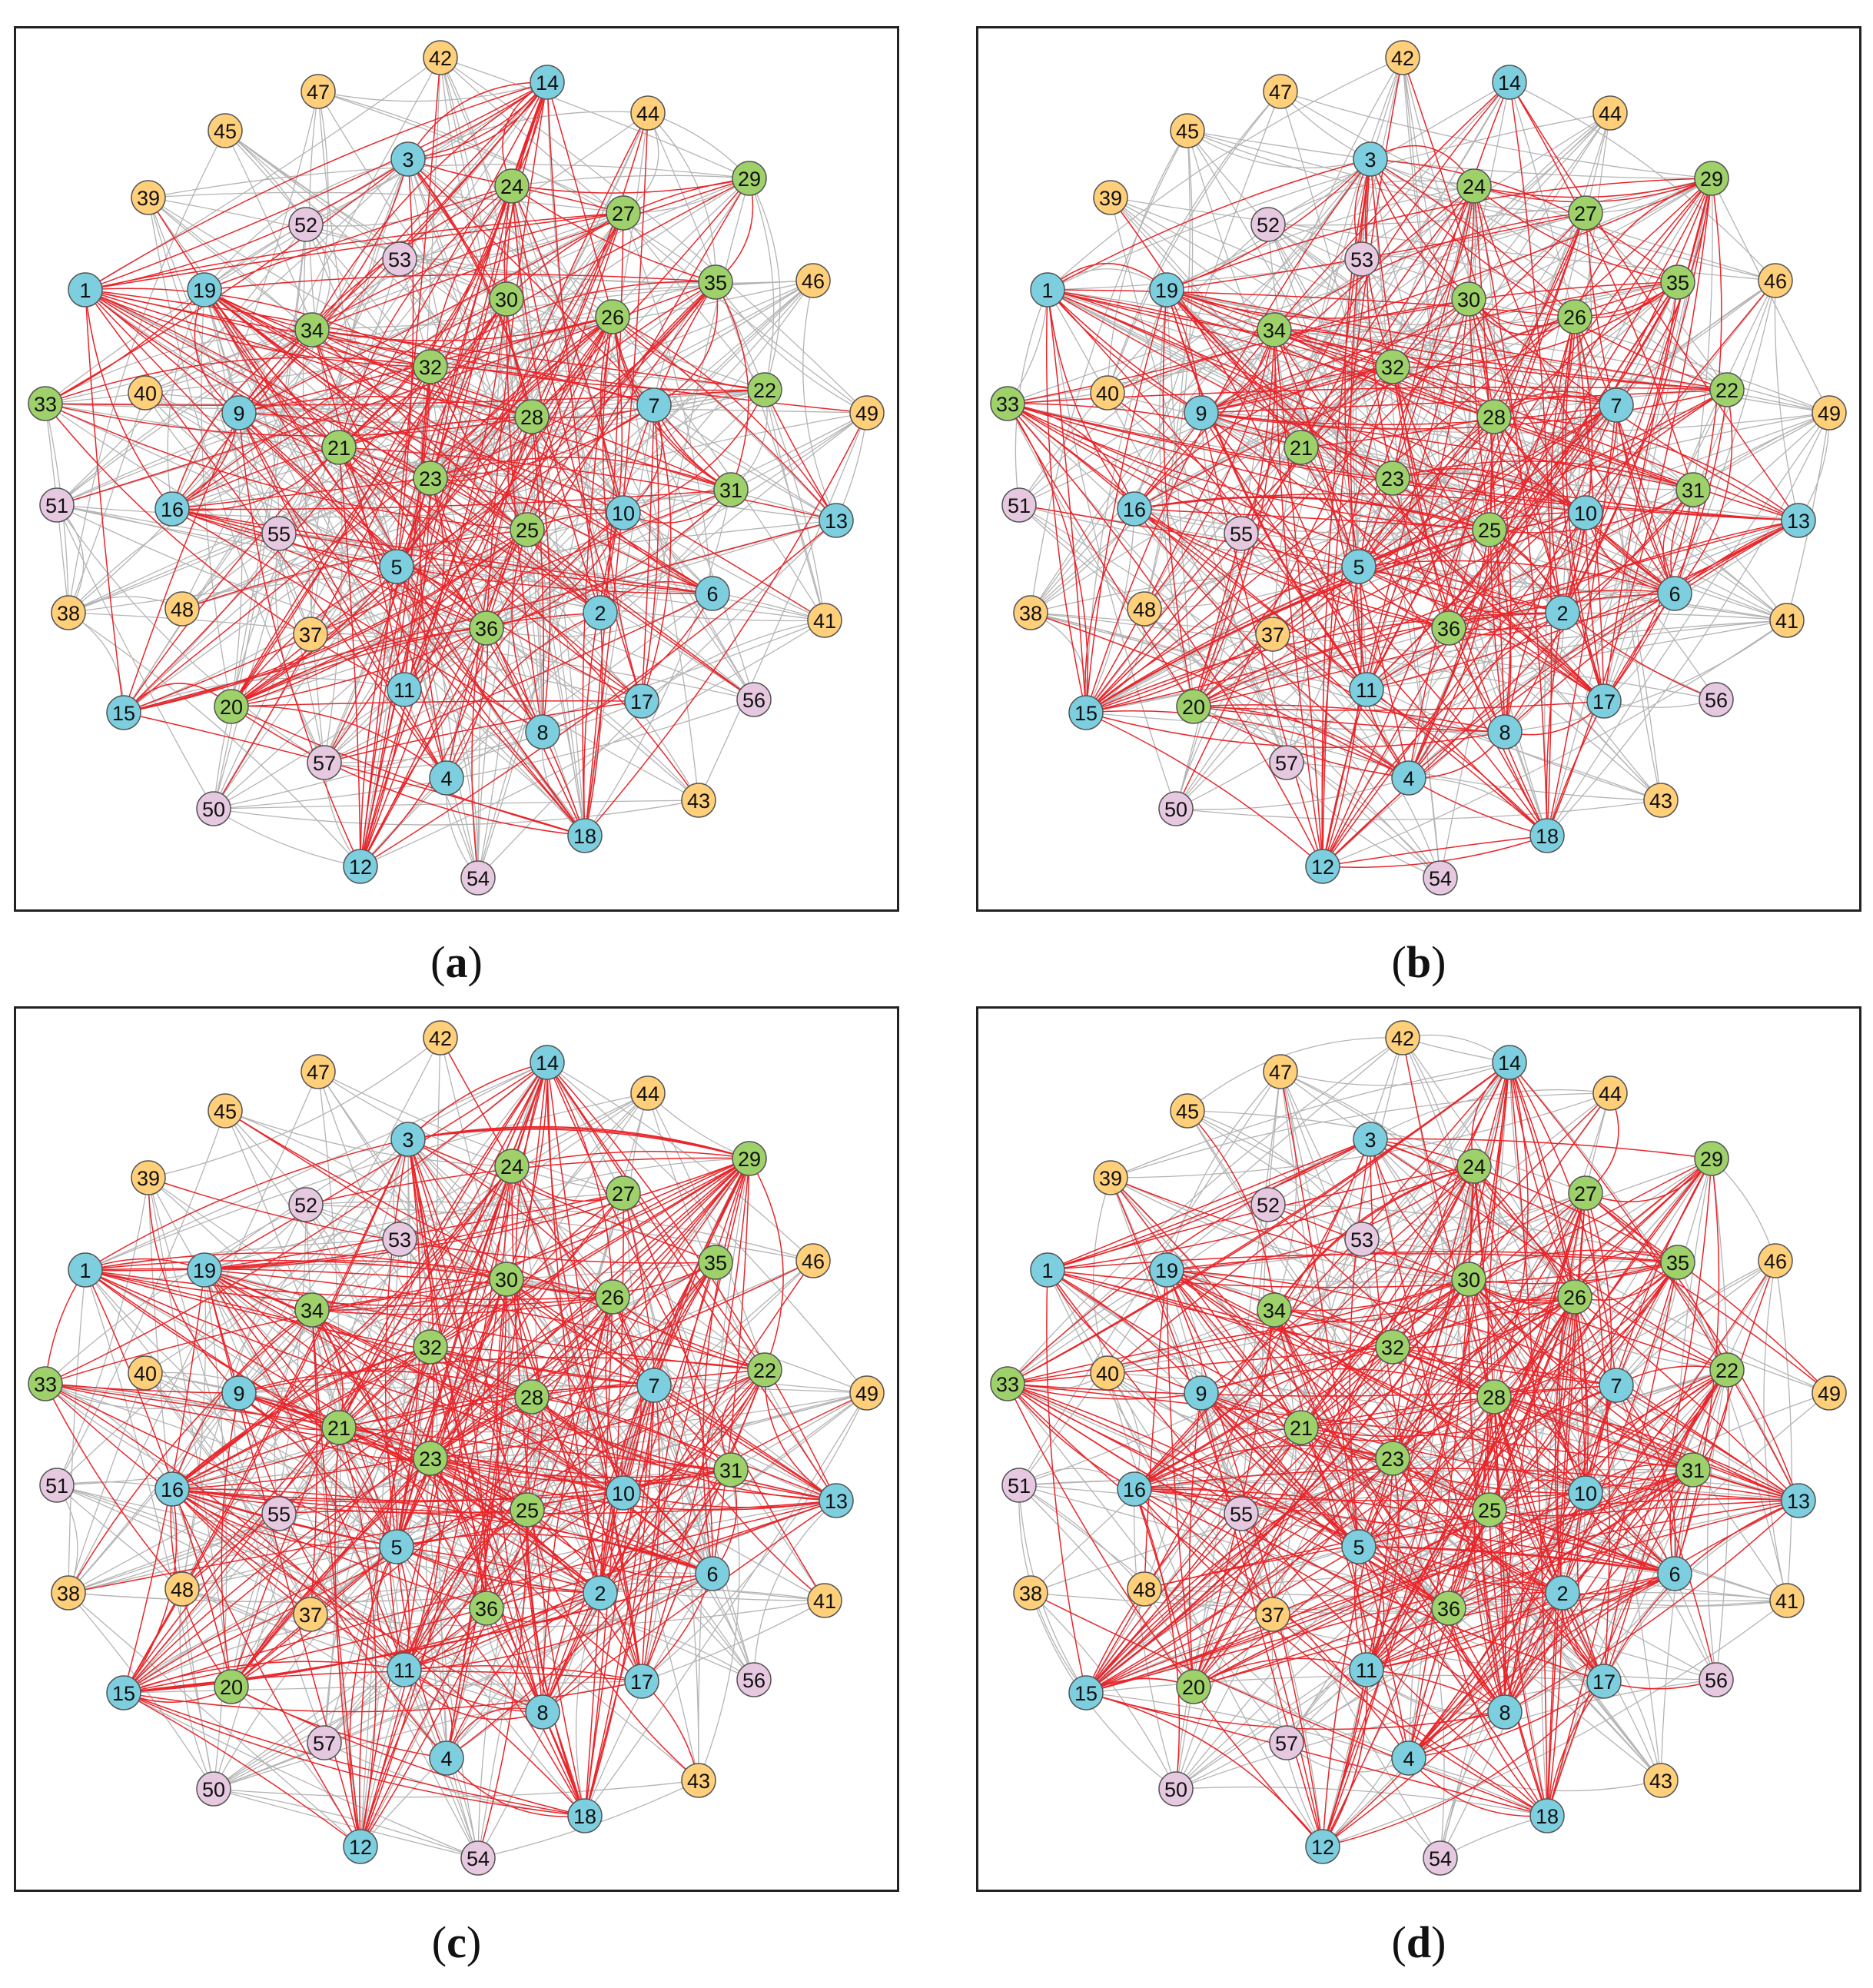 This screenshot has height=1988, width=1873. Describe the element at coordinates (1322, 867) in the screenshot. I see `node-label: 12` at that location.